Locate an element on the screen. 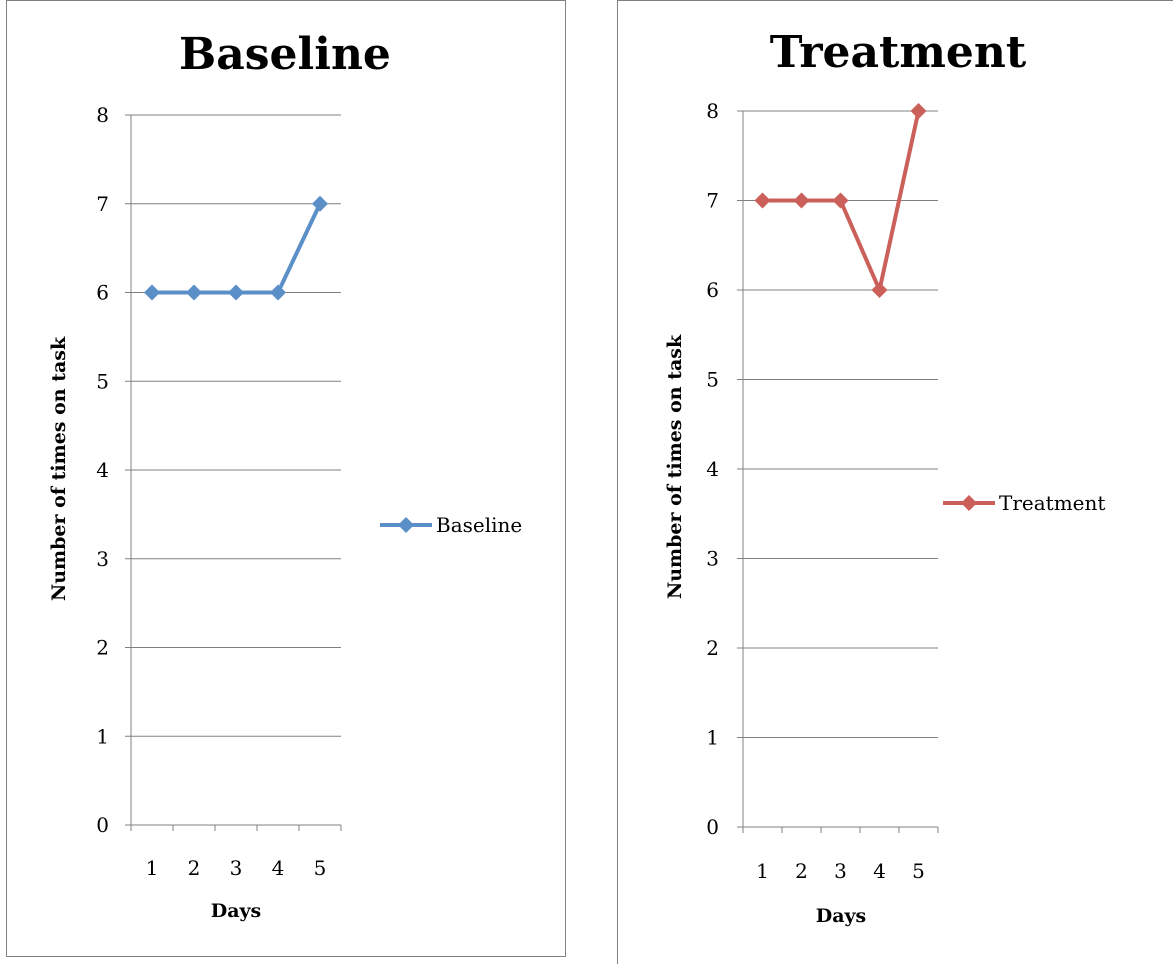  series-line is located at coordinates (237, 248).